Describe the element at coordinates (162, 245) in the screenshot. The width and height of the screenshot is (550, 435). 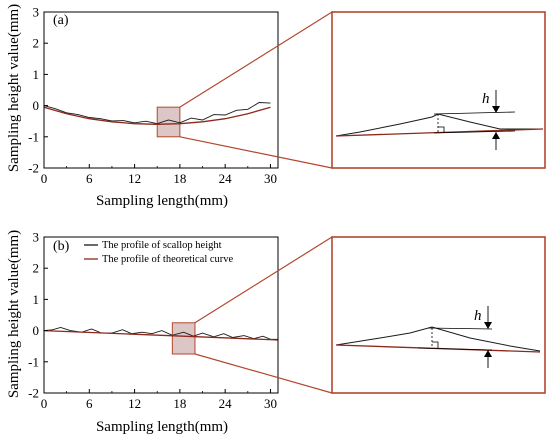
I see `legend-entry: The profile of scallop height` at that location.